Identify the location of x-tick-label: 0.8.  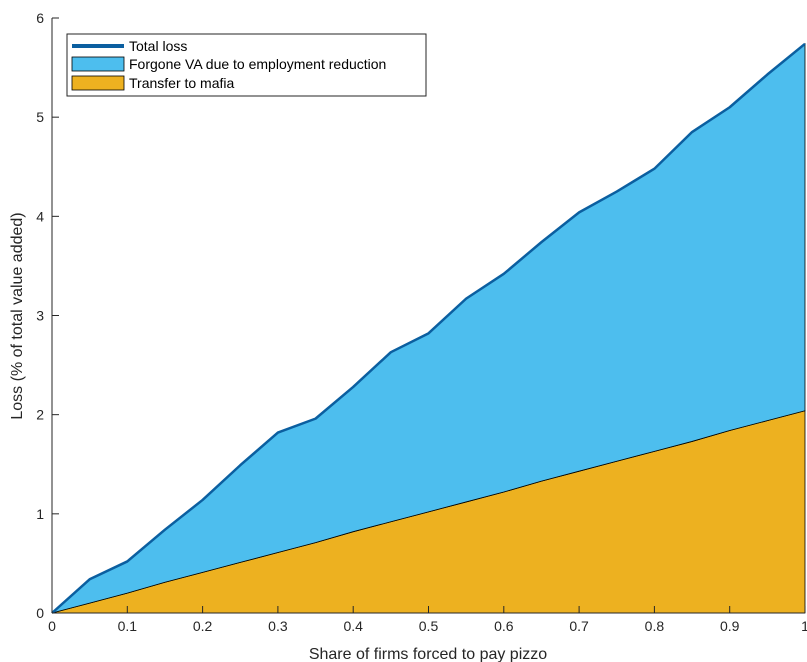
(655, 626).